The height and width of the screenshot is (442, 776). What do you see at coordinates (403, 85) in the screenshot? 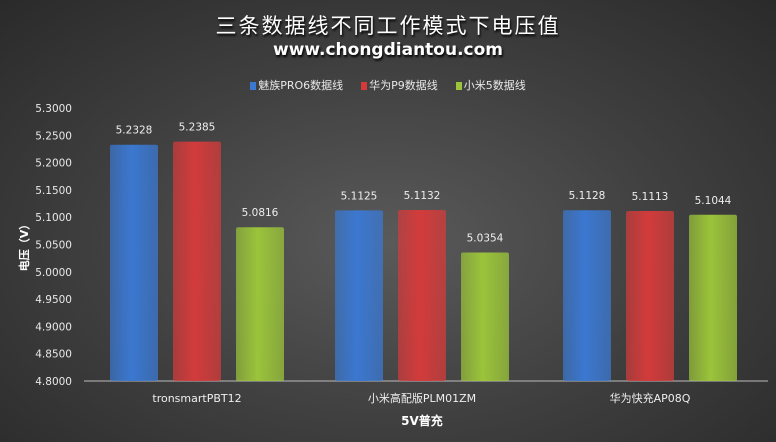
I see `legend-label: 华为P9数据线` at bounding box center [403, 85].